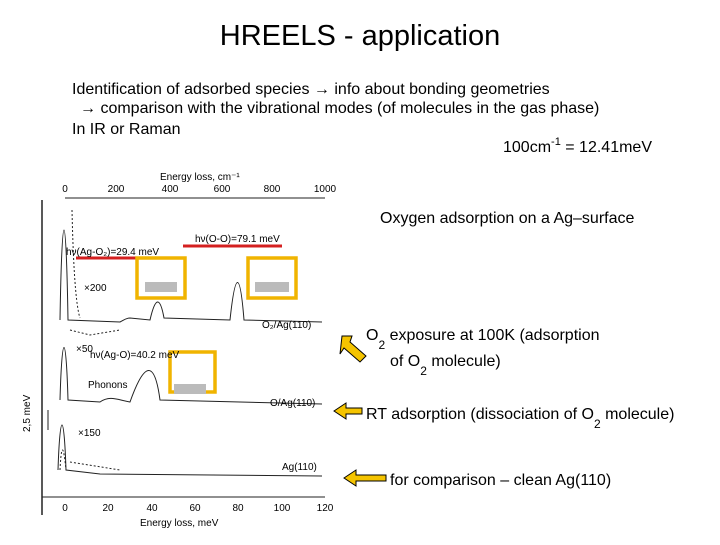 The width and height of the screenshot is (720, 545). I want to click on conv-rest: = 12.41meV, so click(607, 147).